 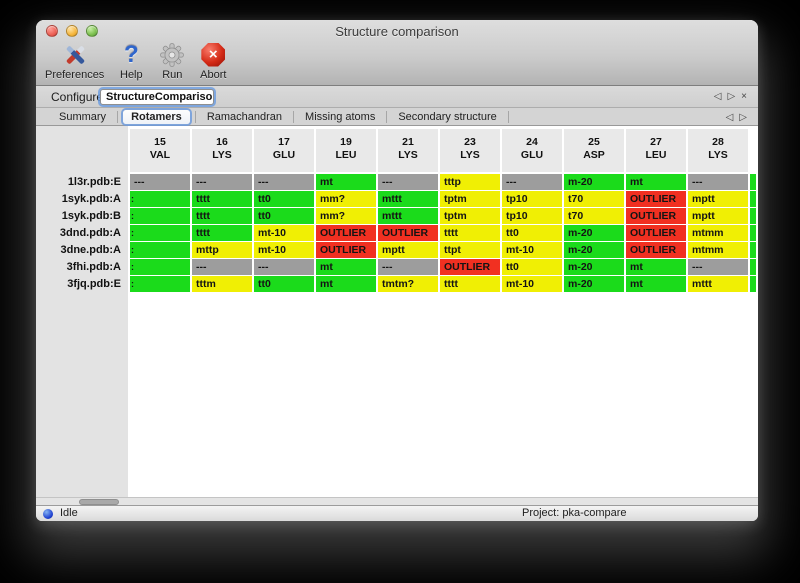 I want to click on abort-button: × Abort, so click(x=213, y=61).